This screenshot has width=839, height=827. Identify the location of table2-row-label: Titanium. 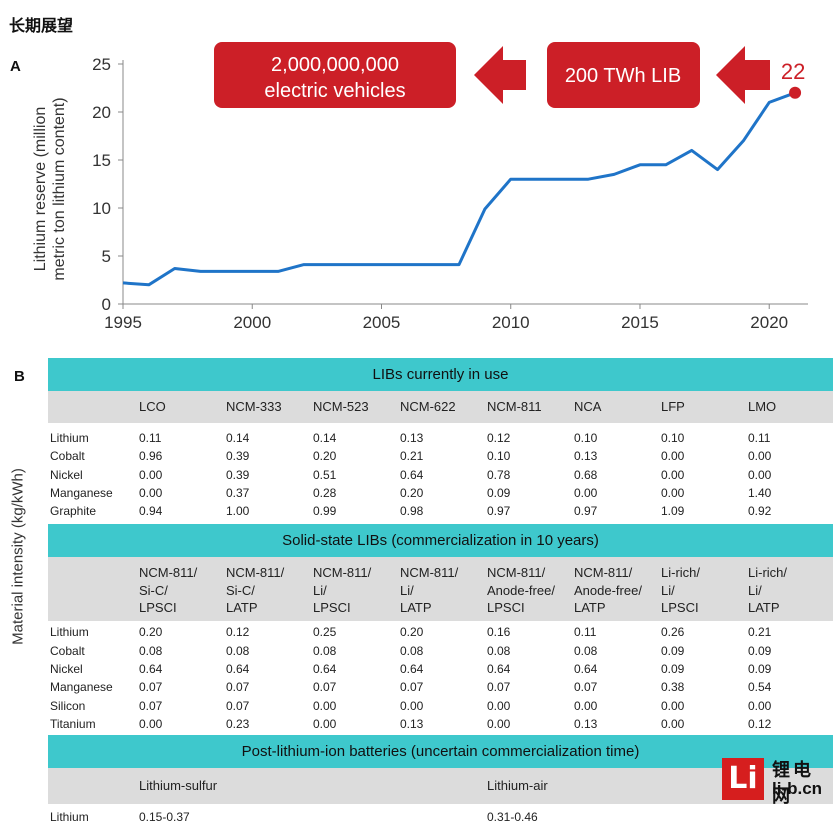
(92, 724).